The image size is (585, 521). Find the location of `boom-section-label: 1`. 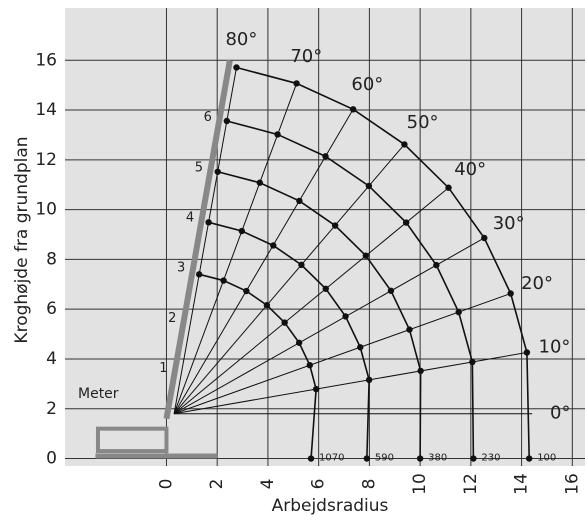

boom-section-label: 1 is located at coordinates (163, 368).